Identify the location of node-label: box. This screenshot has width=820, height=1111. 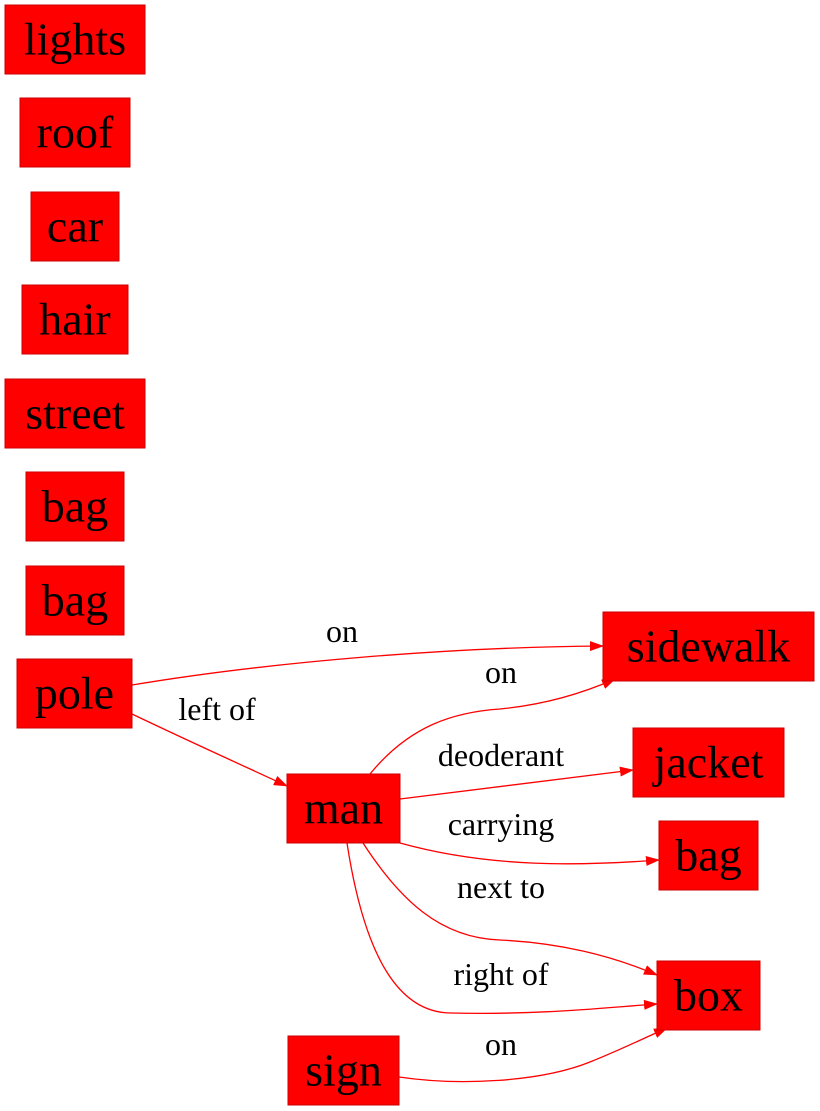
(708, 995).